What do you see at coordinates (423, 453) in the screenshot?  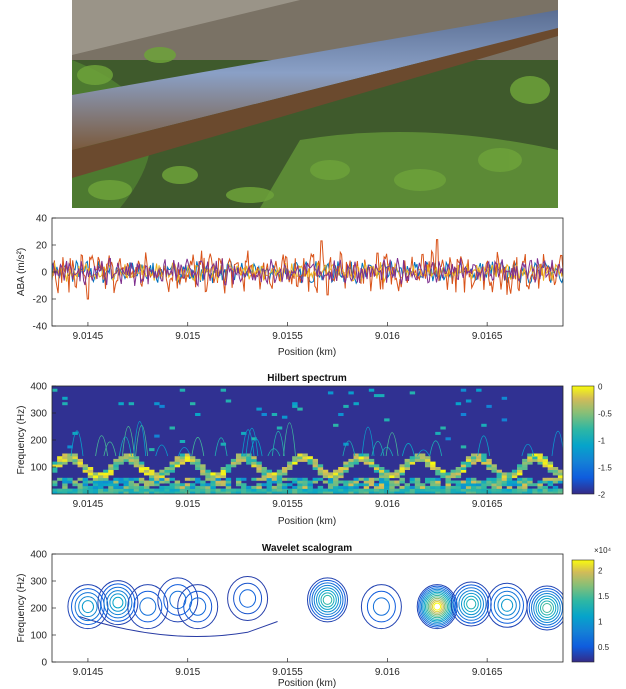 I see `hilbert-ridge` at bounding box center [423, 453].